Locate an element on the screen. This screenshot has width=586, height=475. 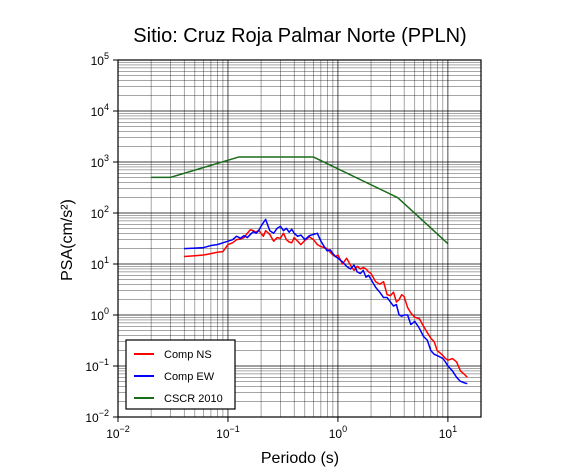
y-axis-ticks: 10⁻² 10⁻¹ 10⁰ 10¹ 10² 10³ 10⁴ 10⁵ is located at coordinates (101, 238).